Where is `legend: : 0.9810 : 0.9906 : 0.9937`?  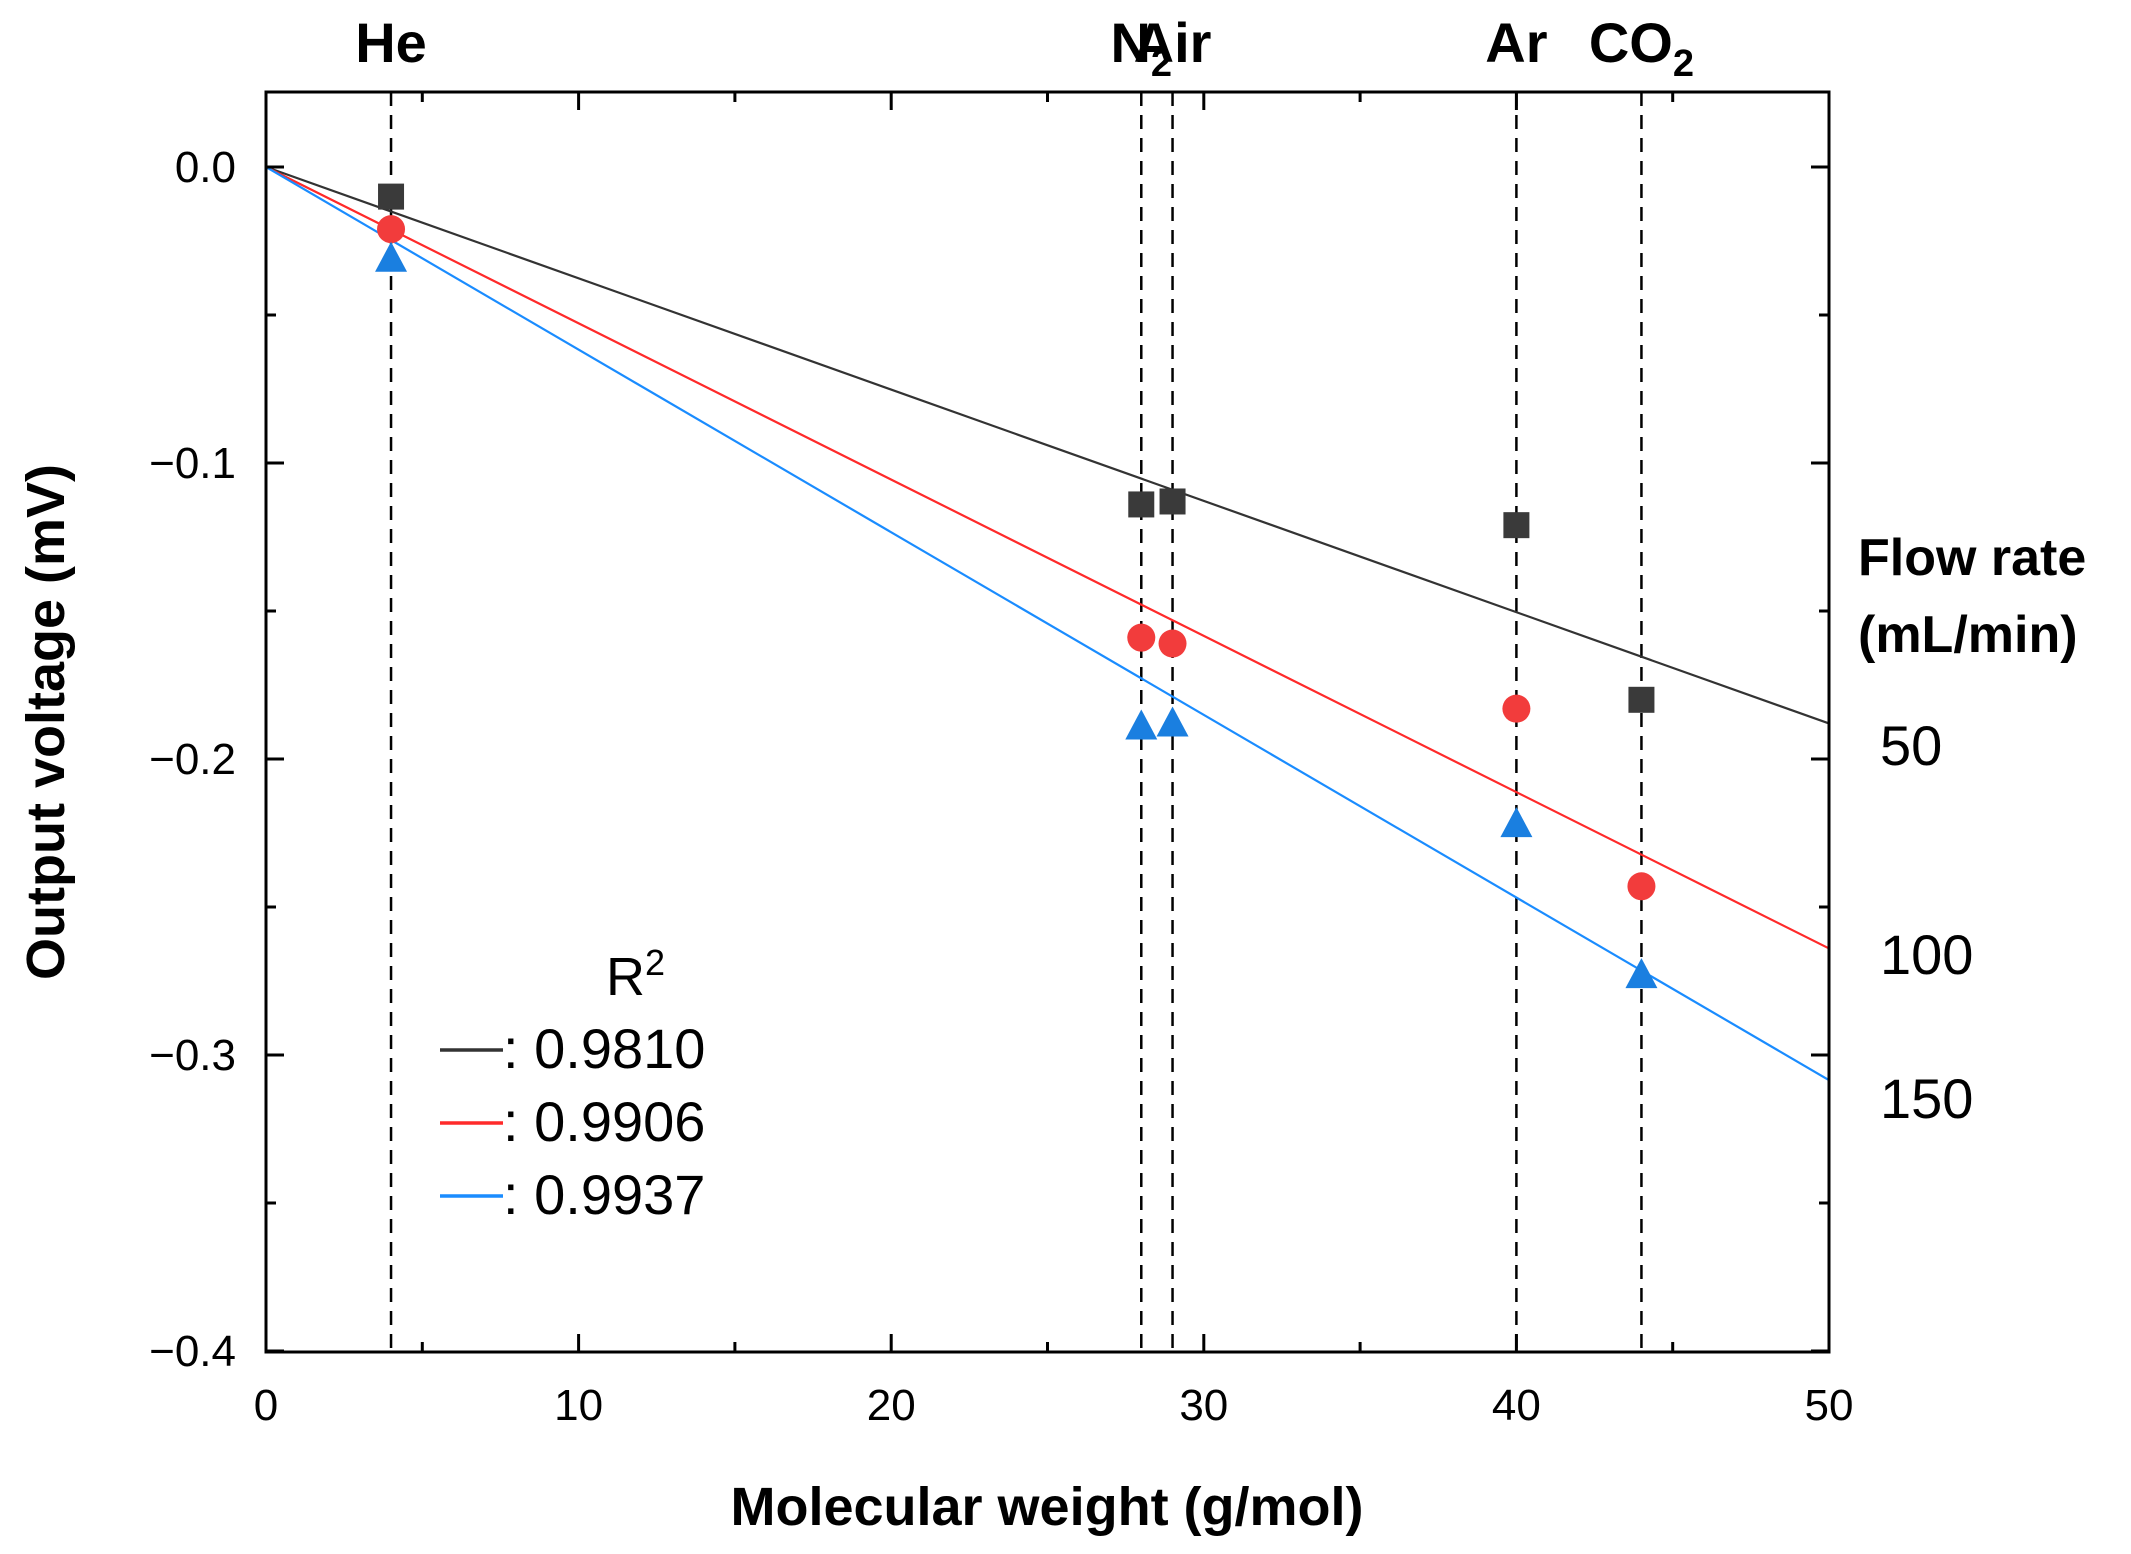
legend: : 0.9810 : 0.9906 : 0.9937 is located at coordinates (572, 1121).